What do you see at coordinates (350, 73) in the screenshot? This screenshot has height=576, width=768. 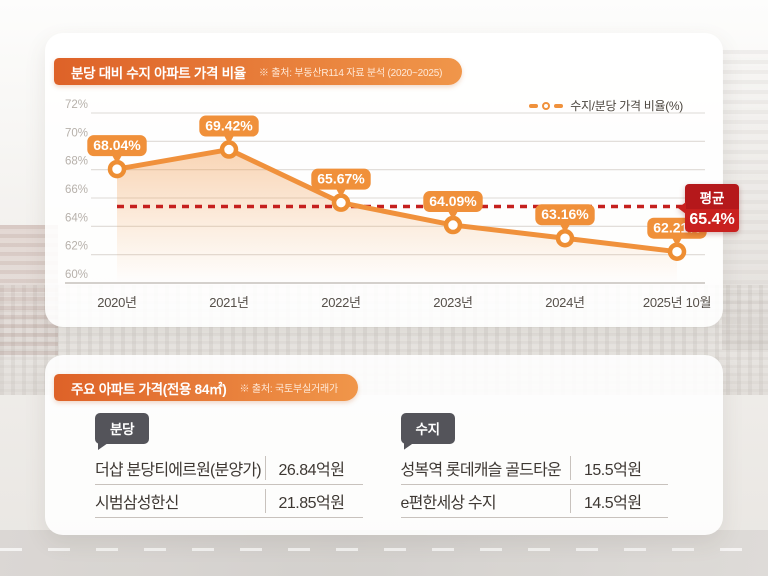 I see `ratio-card-source: ※ 출처: 부동산R114 자료 분석 (2020~2025)` at bounding box center [350, 73].